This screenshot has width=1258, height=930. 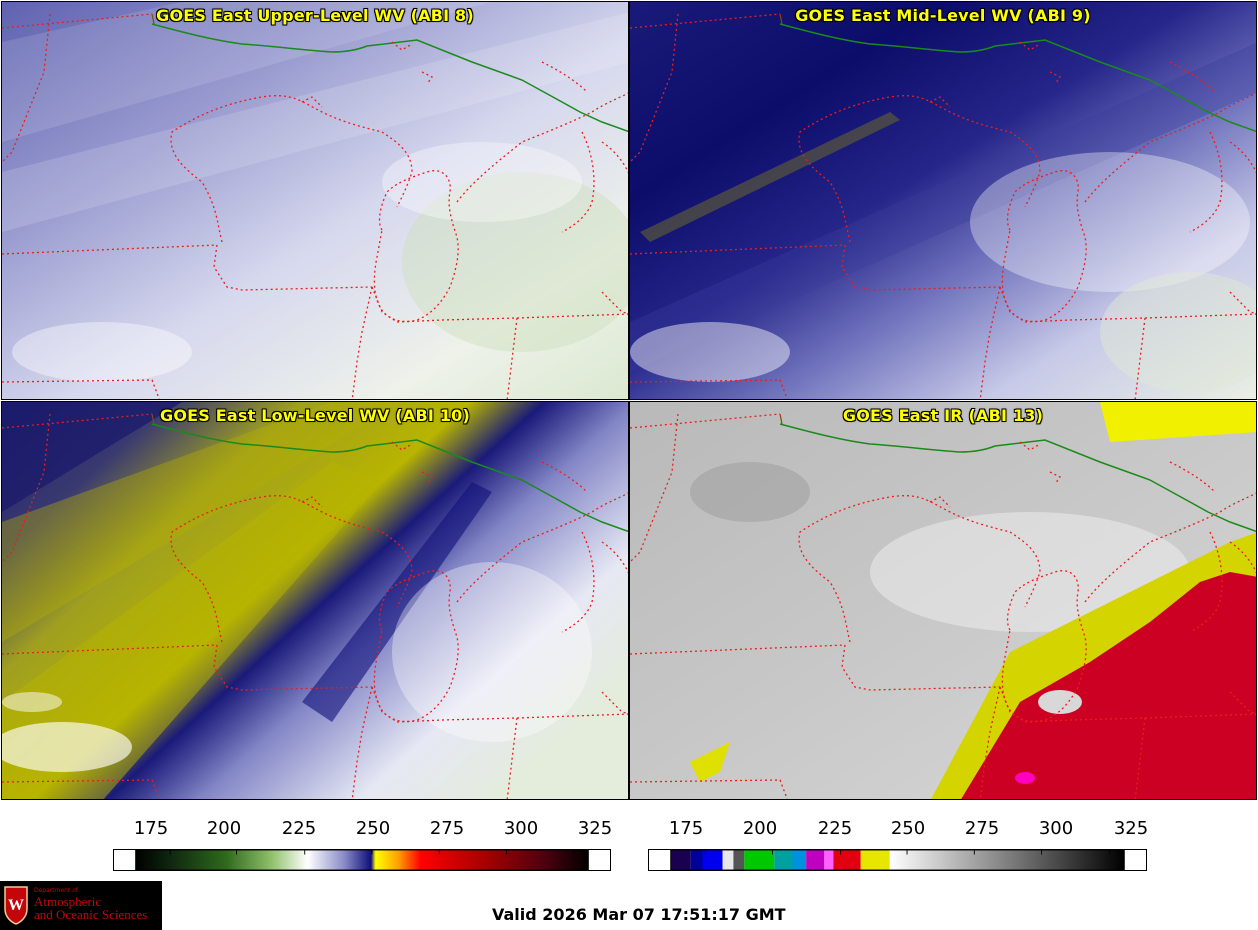 I want to click on low-level-wv-title: GOES East Low-Level WV (ABI 10), so click(x=314, y=415).